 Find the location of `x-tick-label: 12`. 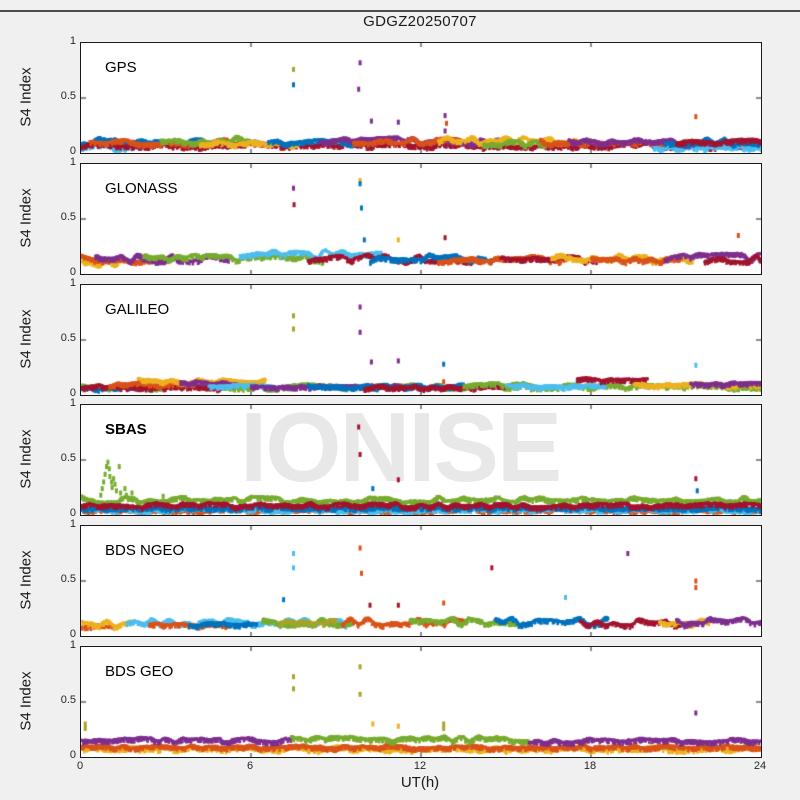

x-tick-label: 12 is located at coordinates (420, 766).